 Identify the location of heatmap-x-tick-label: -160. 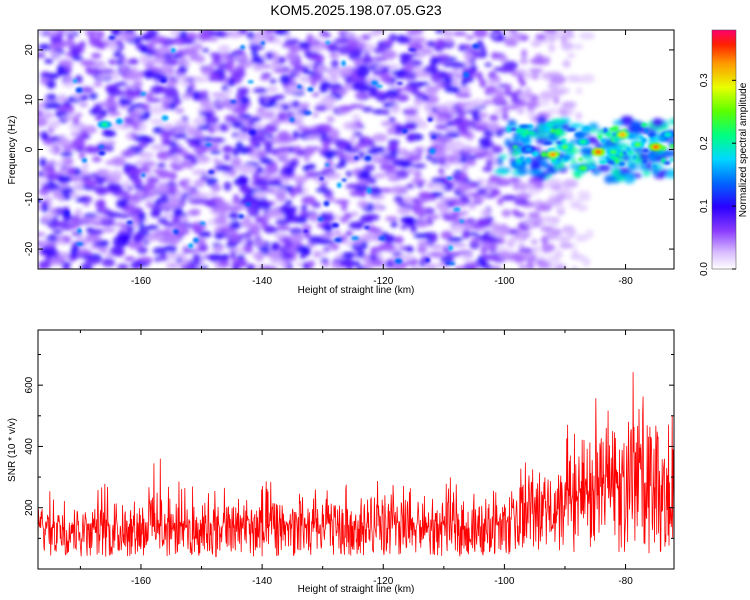
(141, 281).